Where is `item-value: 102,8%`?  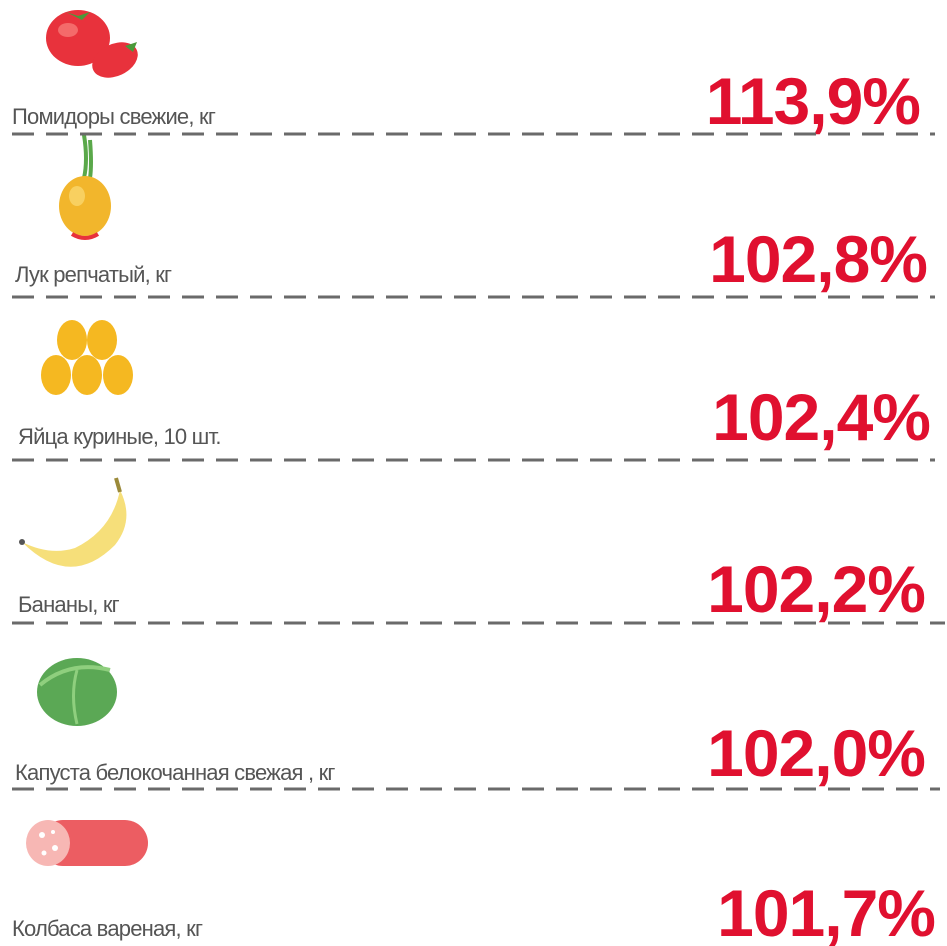
item-value: 102,8% is located at coordinates (818, 259).